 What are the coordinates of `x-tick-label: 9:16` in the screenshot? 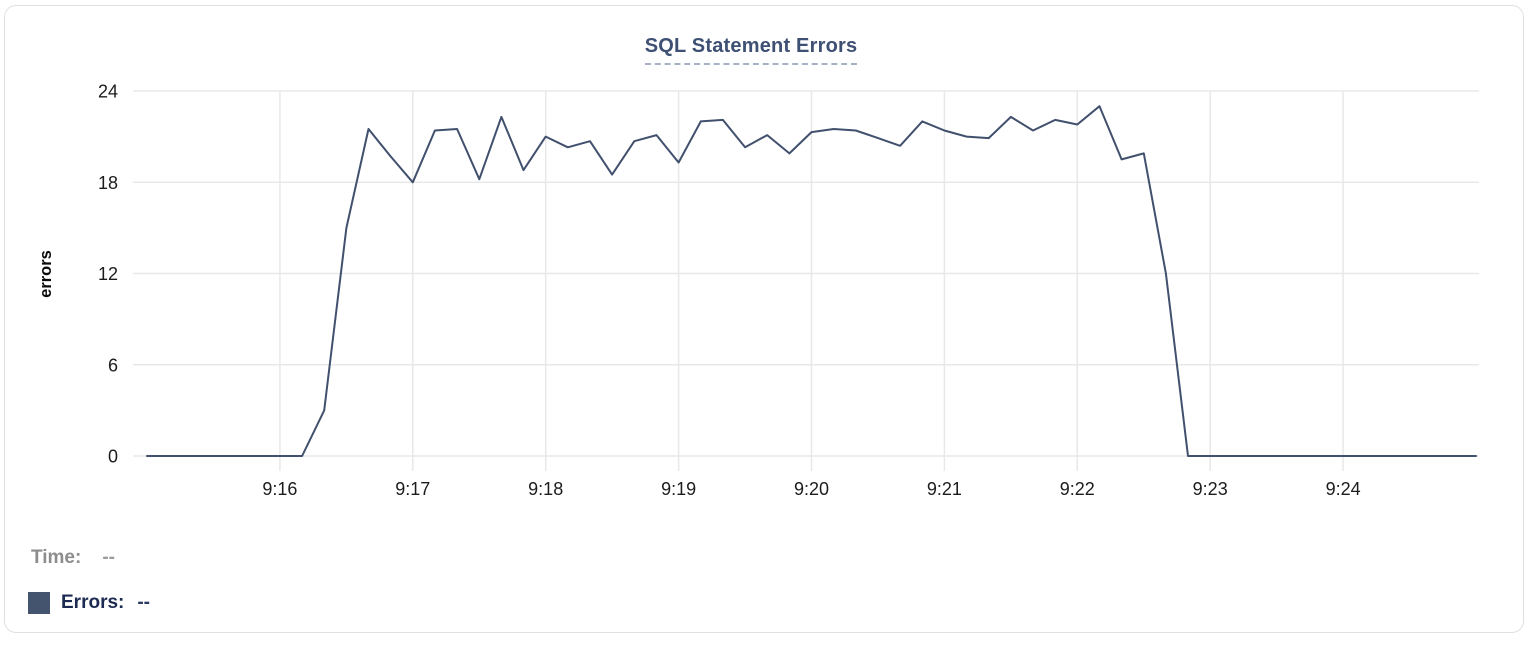 It's located at (279, 489).